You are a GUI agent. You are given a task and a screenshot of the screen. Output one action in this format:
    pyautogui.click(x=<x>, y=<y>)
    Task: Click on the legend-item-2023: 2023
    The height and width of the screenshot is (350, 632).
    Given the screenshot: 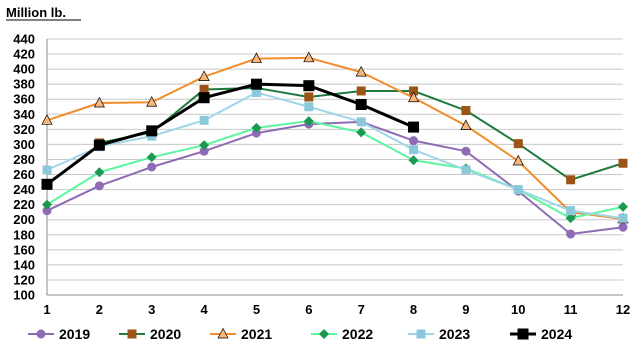 What is the action you would take?
    pyautogui.click(x=439, y=334)
    